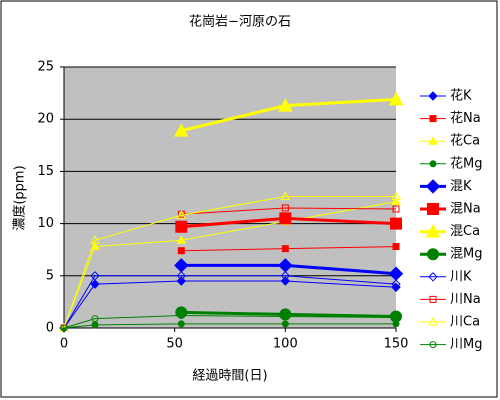  Describe the element at coordinates (465, 231) in the screenshot. I see `legend-label: 混Ca` at that location.